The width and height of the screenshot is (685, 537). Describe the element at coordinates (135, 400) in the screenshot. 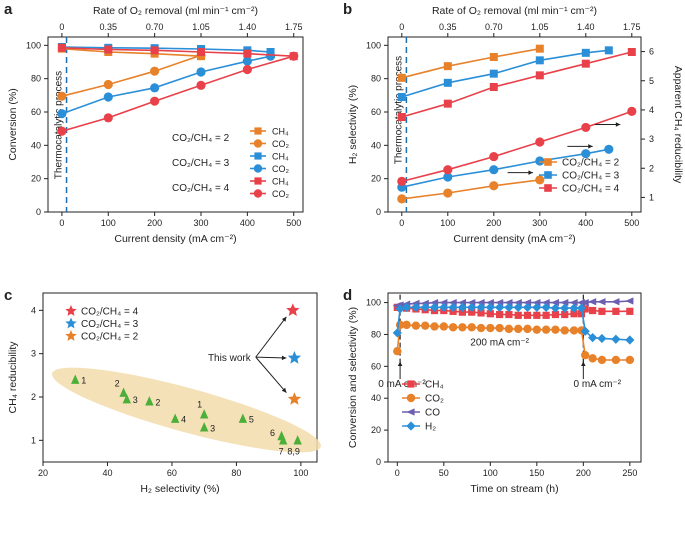

I see `c-literature-label: 3` at that location.